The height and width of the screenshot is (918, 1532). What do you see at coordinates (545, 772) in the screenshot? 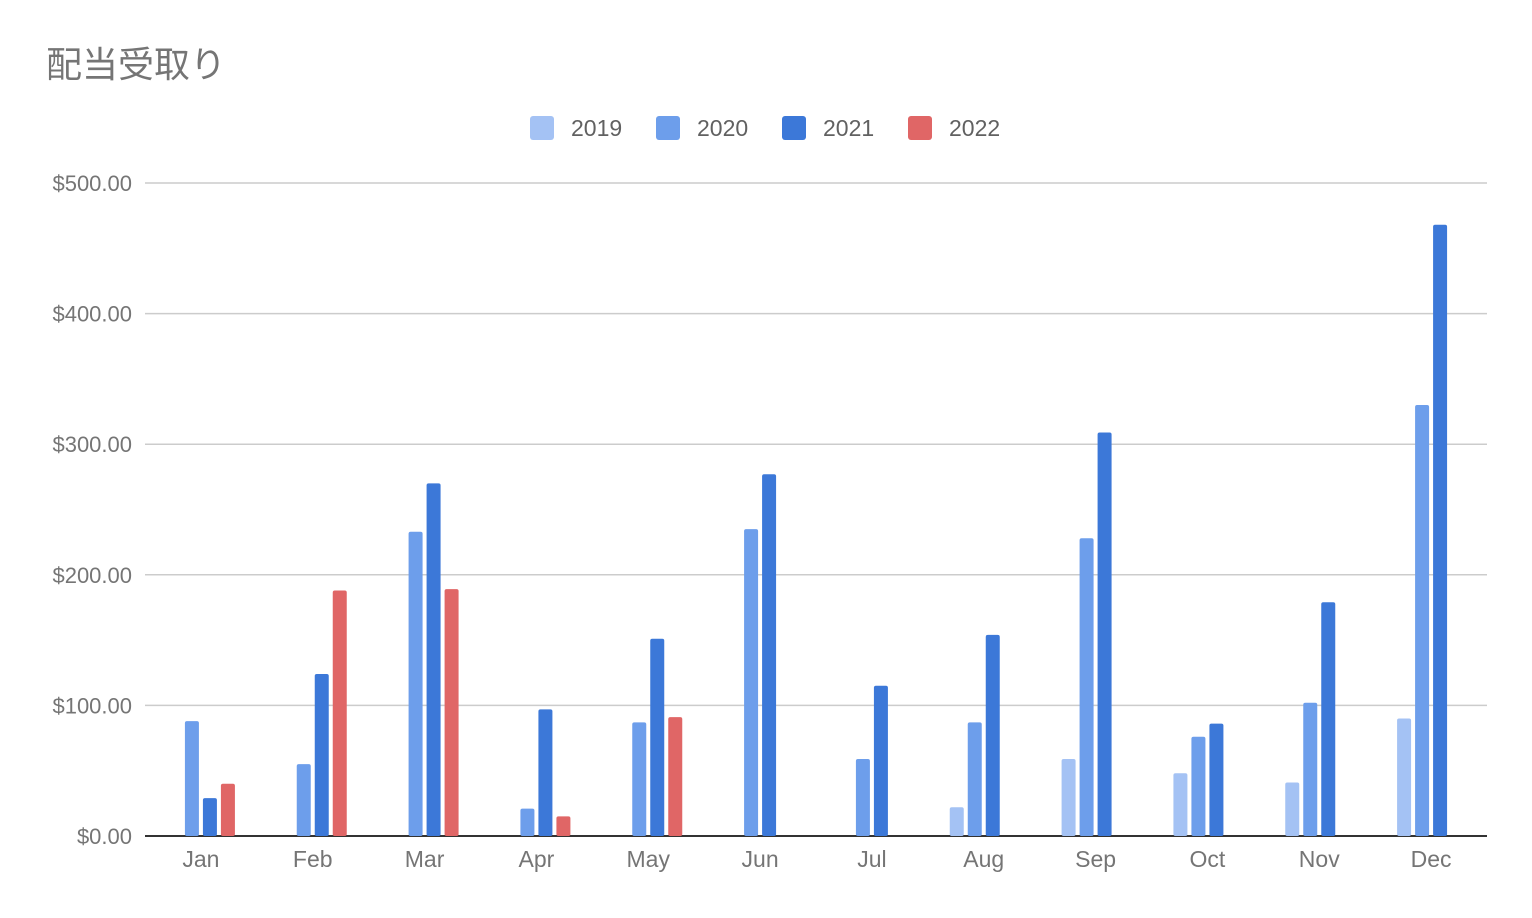
I see `bar-2021-apr` at bounding box center [545, 772].